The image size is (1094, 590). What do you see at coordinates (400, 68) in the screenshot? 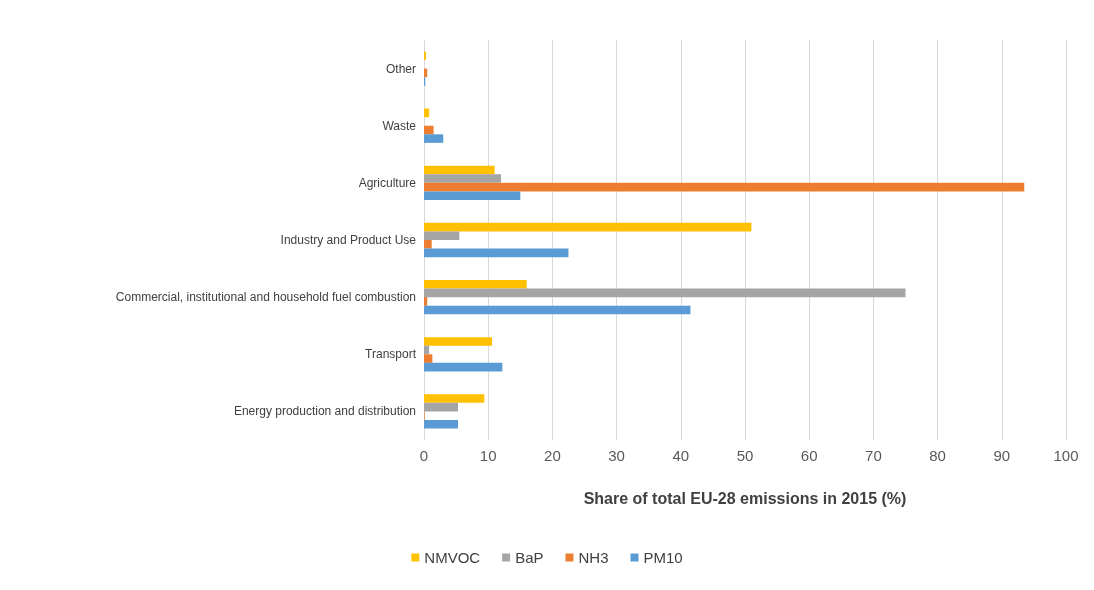
I see `y-tick-label: Other` at bounding box center [400, 68].